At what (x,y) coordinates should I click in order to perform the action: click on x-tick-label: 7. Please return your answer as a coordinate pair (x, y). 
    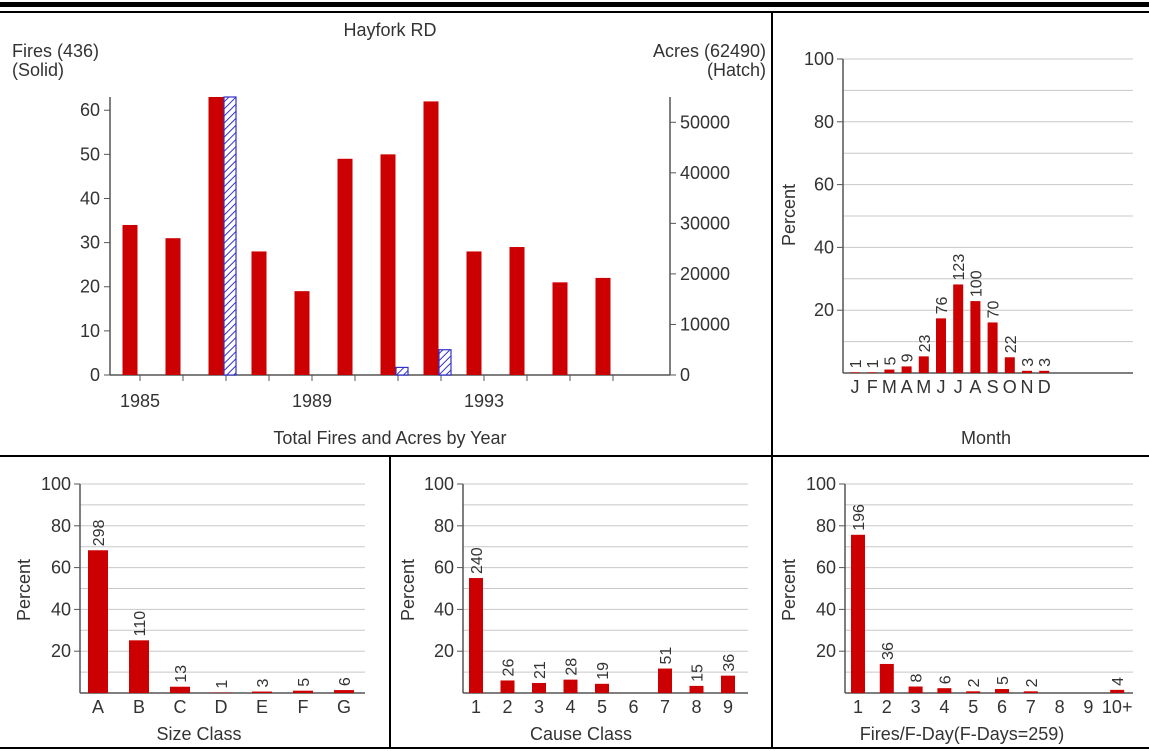
    Looking at the image, I should click on (665, 707).